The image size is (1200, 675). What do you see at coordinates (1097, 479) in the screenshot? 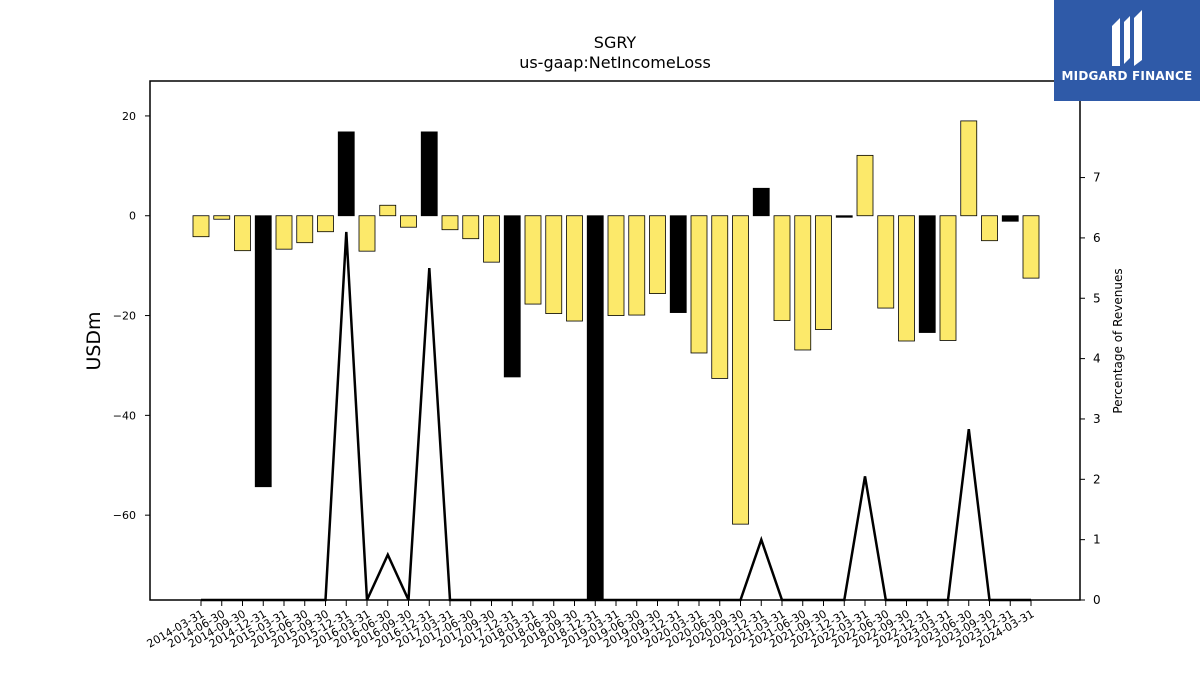
I see `y2-tick-label: 2` at bounding box center [1097, 479].